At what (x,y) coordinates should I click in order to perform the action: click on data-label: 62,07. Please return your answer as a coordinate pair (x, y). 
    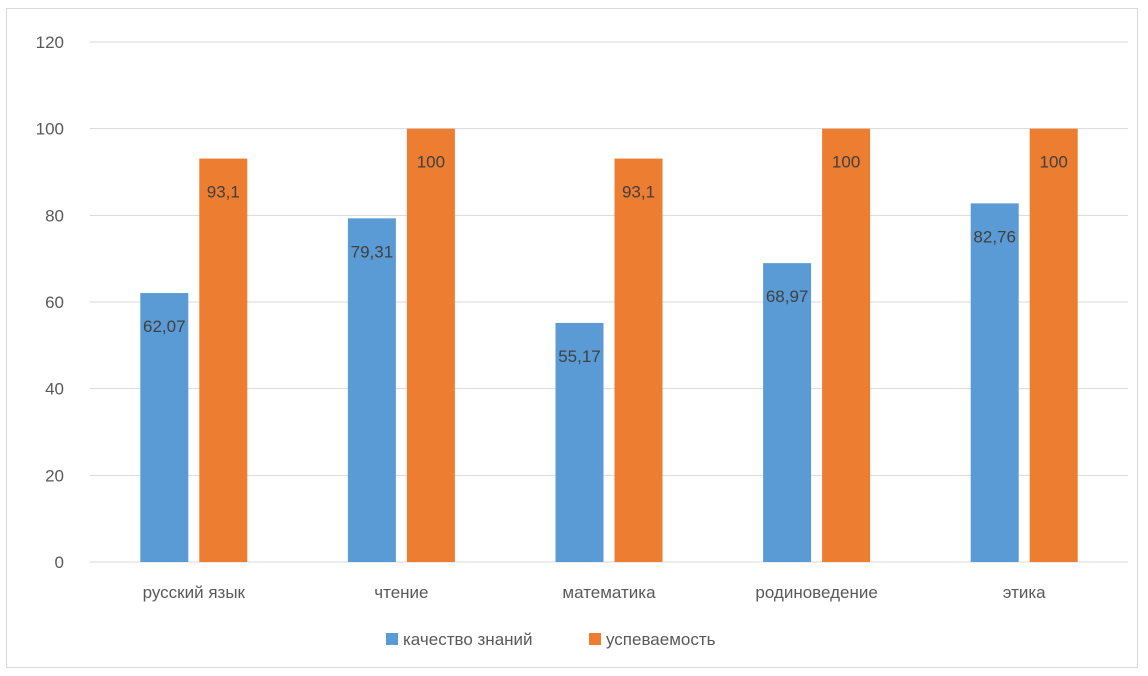
    Looking at the image, I should click on (164, 326).